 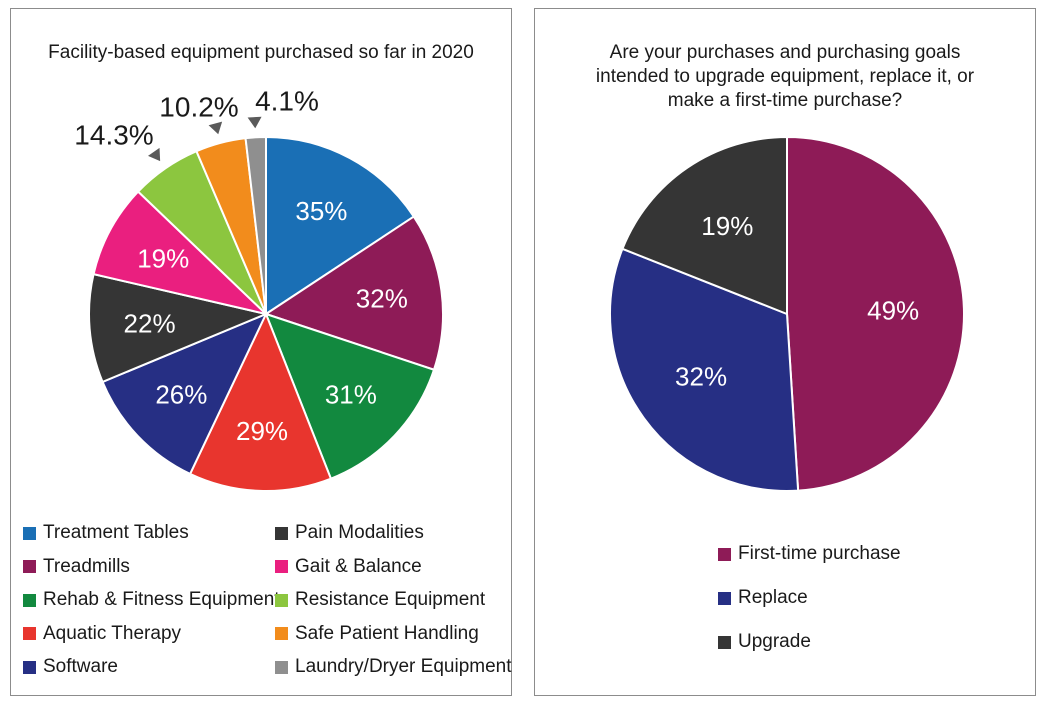 What do you see at coordinates (893, 311) in the screenshot?
I see `slice-label-first-time-purchase: 49%` at bounding box center [893, 311].